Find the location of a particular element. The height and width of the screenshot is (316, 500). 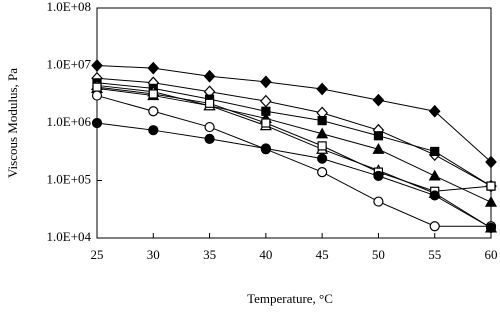

y-tick-label: 1.0E+04 is located at coordinates (68, 236).